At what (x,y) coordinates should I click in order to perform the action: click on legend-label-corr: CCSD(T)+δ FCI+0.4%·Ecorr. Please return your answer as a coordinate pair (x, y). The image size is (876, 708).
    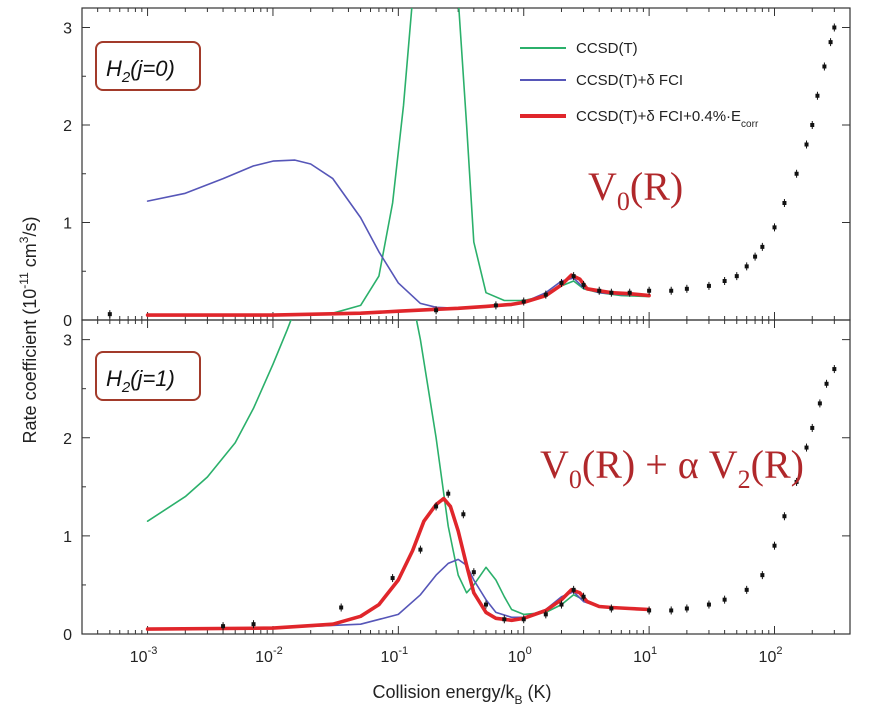
    Looking at the image, I should click on (667, 119).